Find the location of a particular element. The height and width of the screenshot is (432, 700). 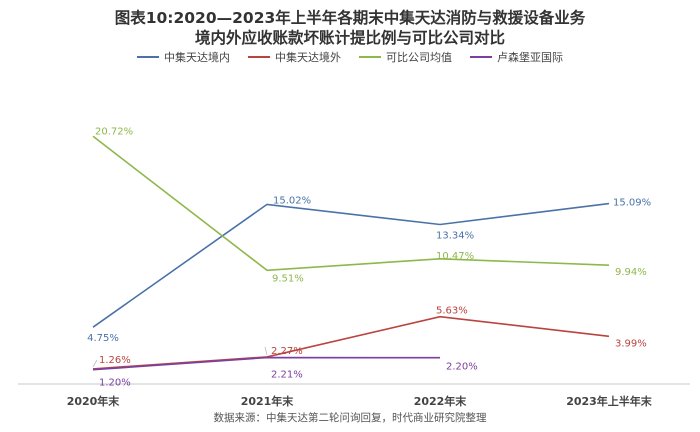

x-tick-label: 2020年末 is located at coordinates (94, 401).